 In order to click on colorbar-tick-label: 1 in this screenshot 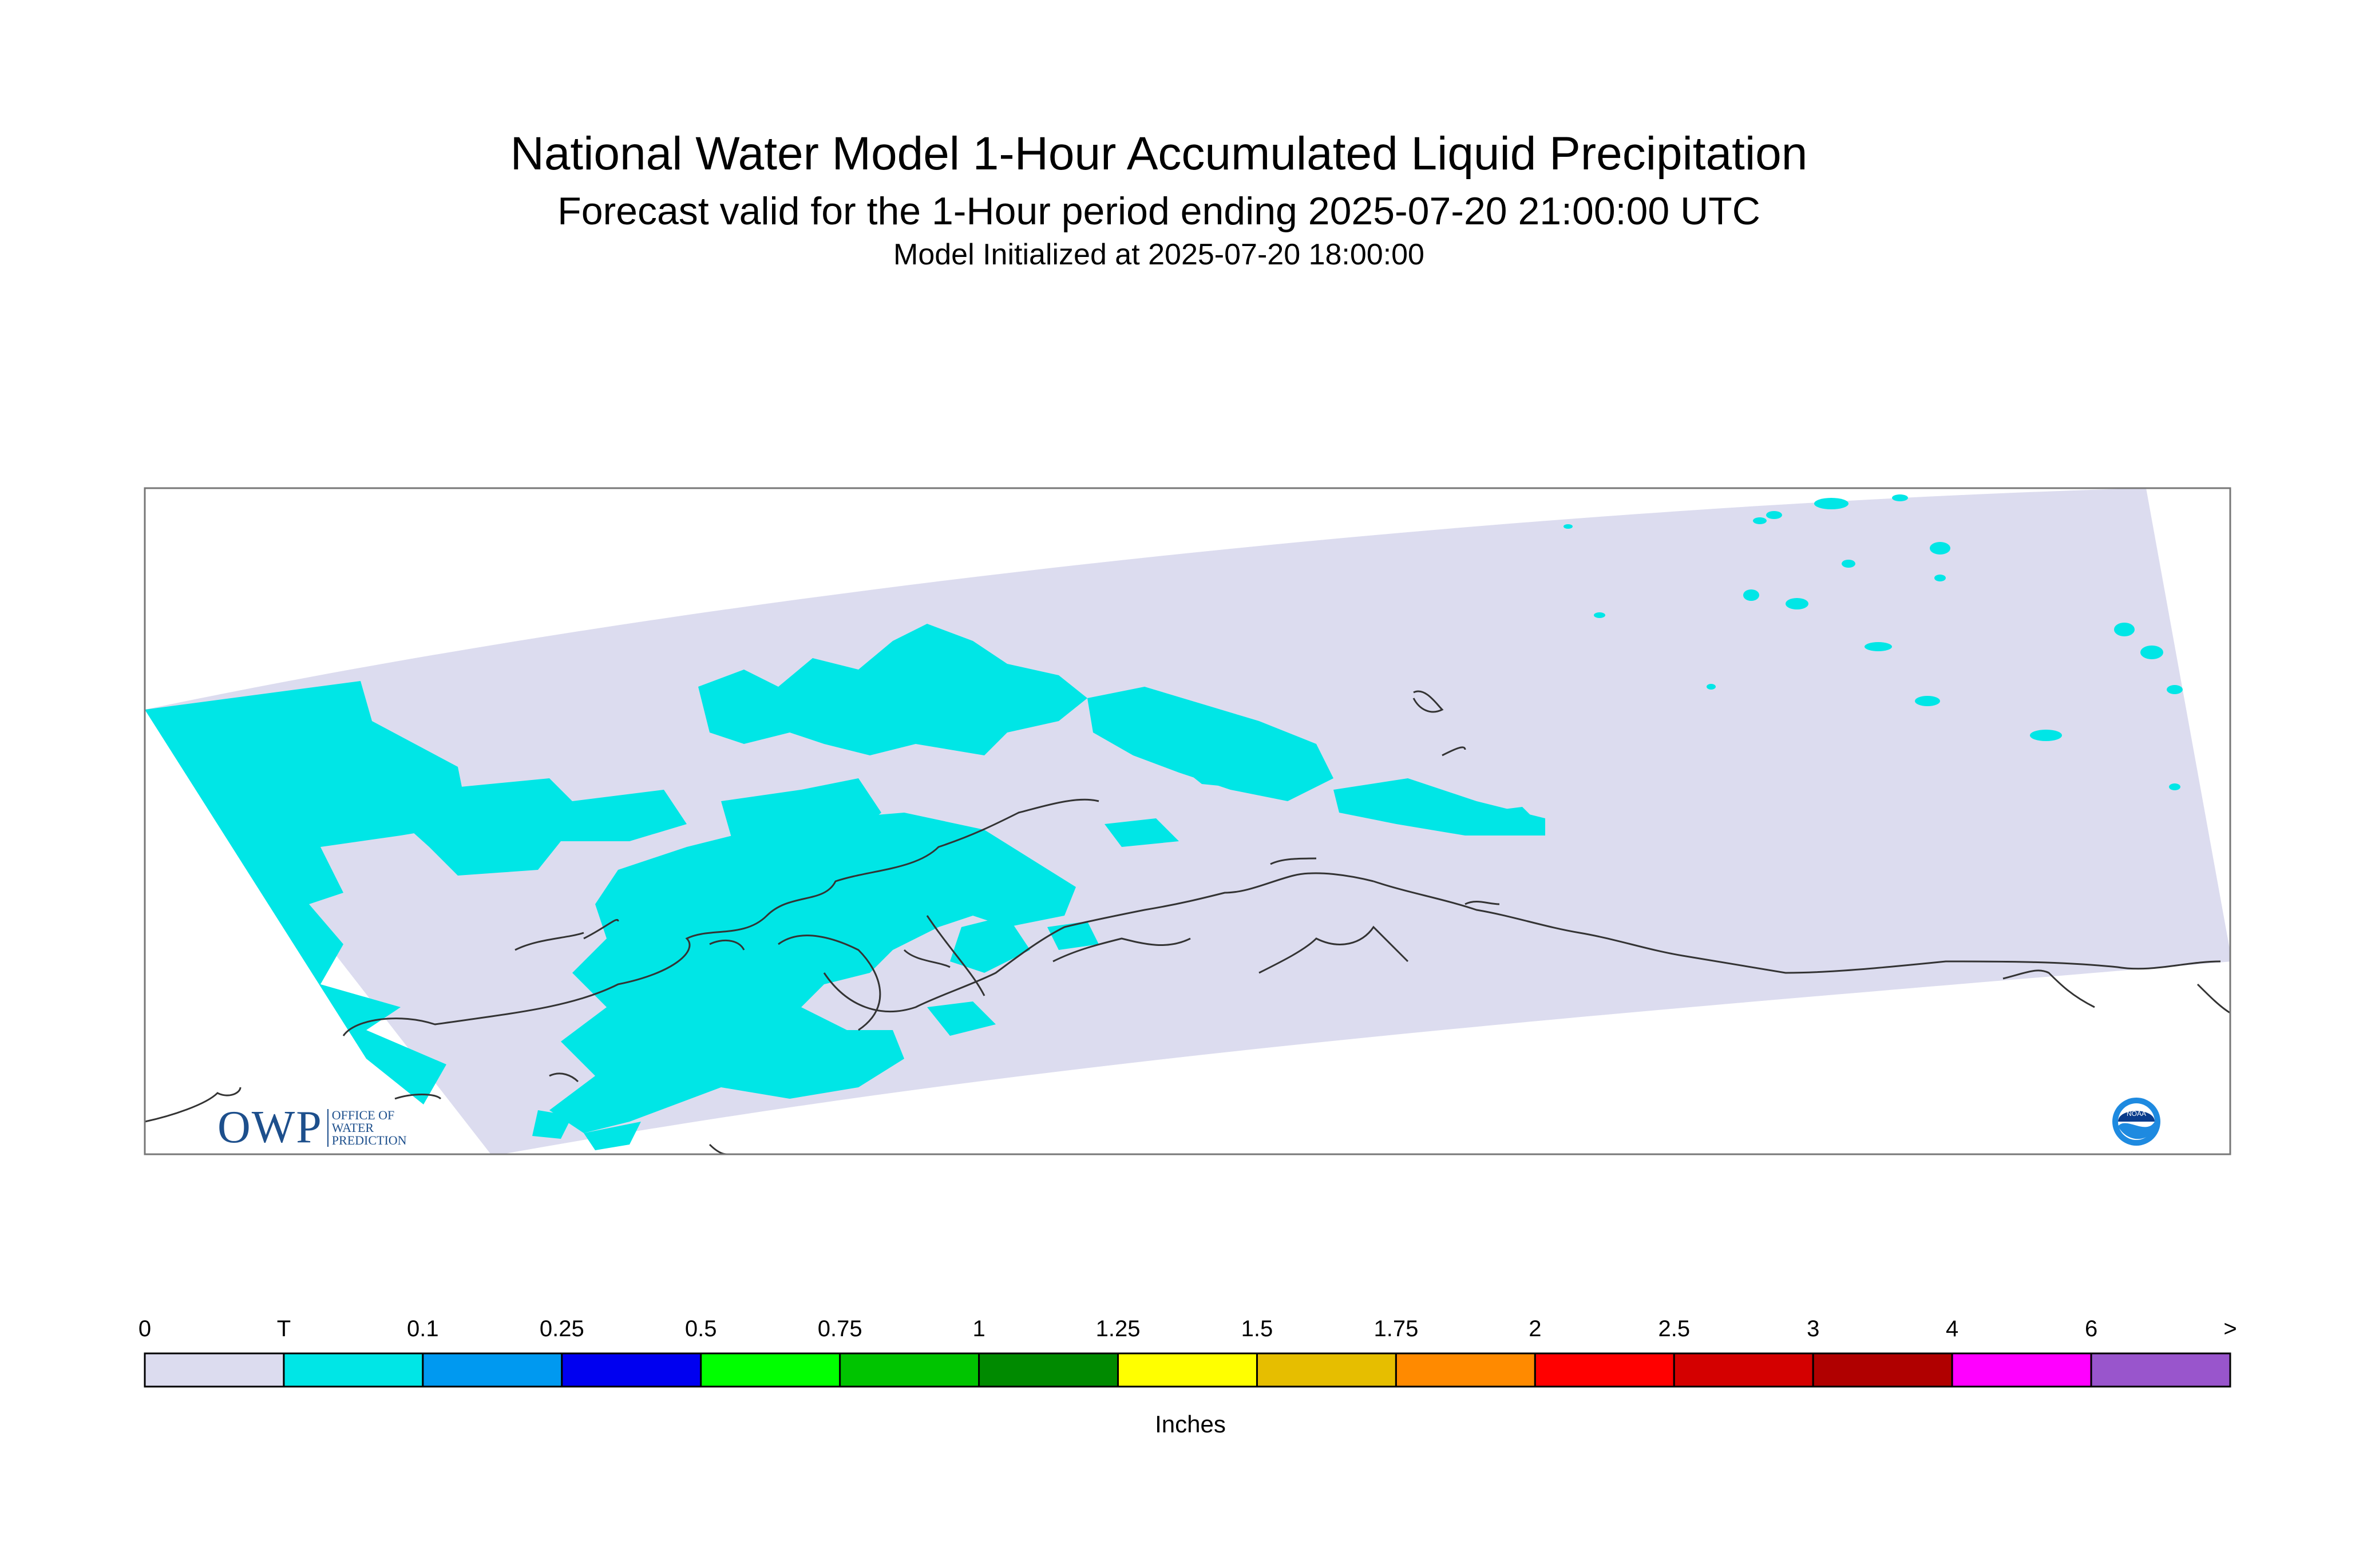, I will do `click(979, 1328)`.